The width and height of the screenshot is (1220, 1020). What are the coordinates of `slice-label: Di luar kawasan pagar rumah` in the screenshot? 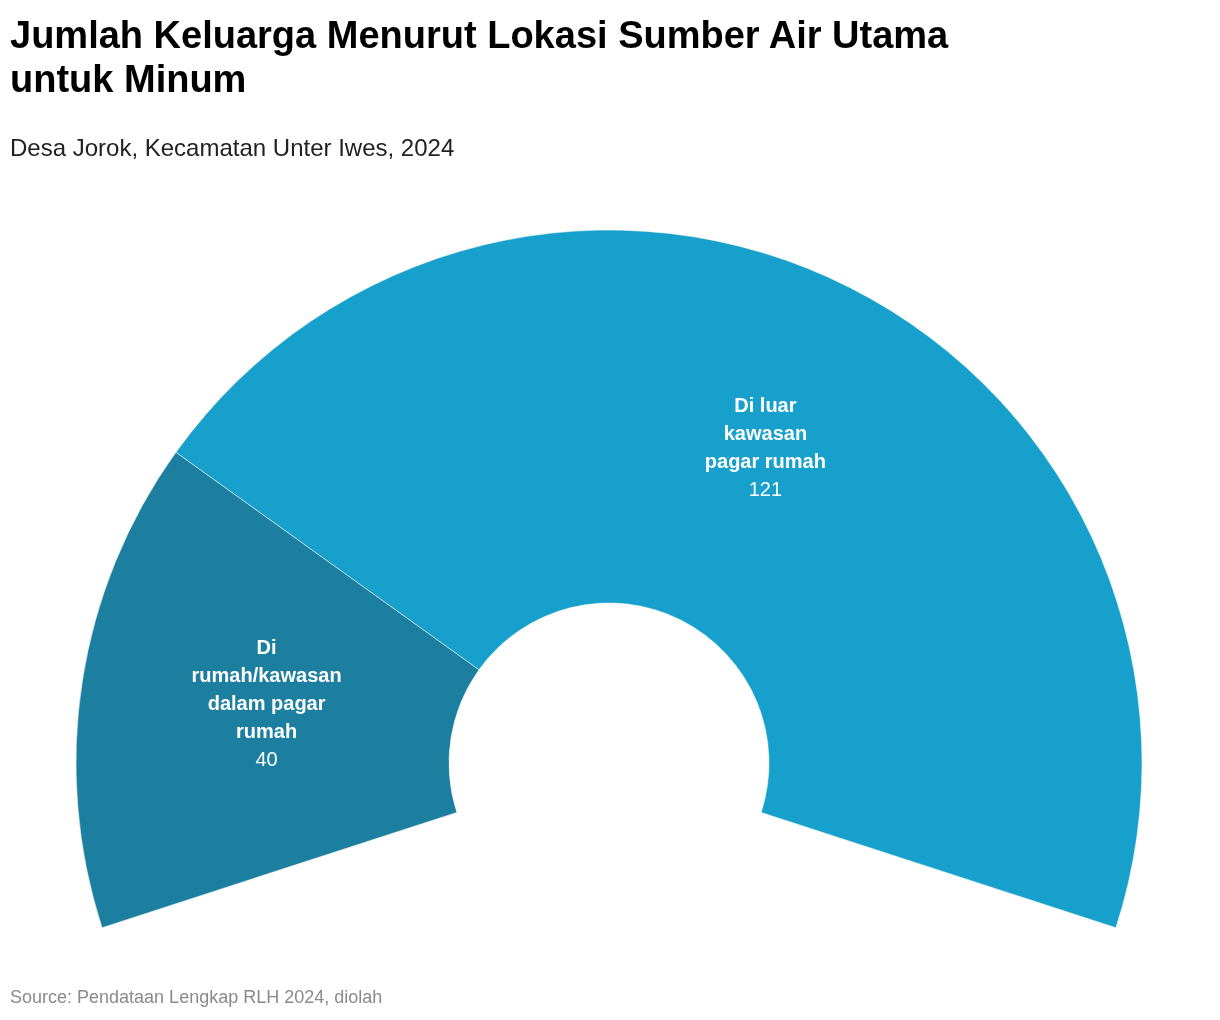 It's located at (765, 432).